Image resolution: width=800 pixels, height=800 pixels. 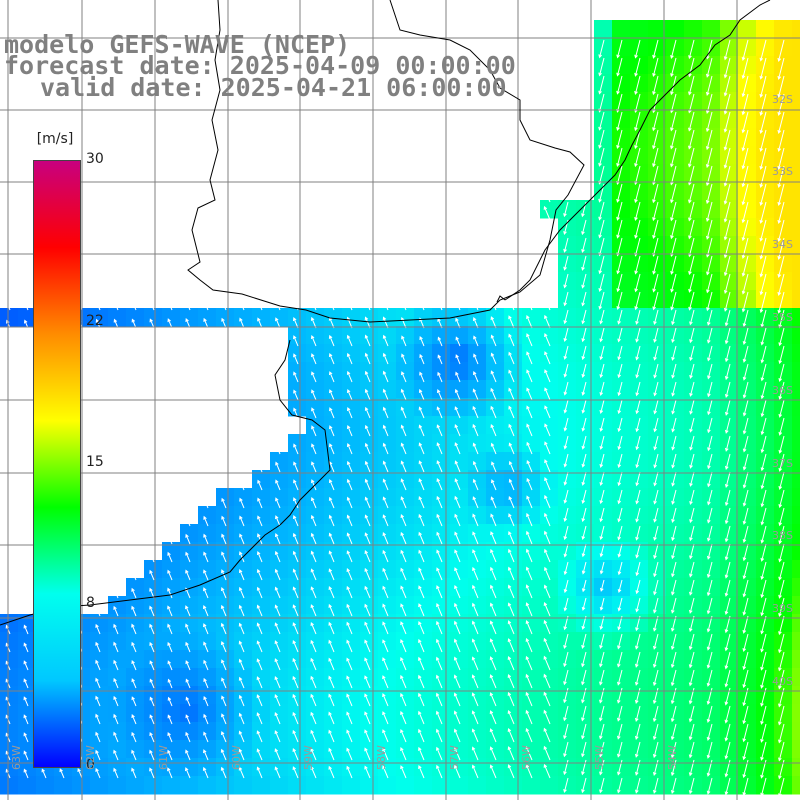 What do you see at coordinates (57, 464) in the screenshot?
I see `colorbar` at bounding box center [57, 464].